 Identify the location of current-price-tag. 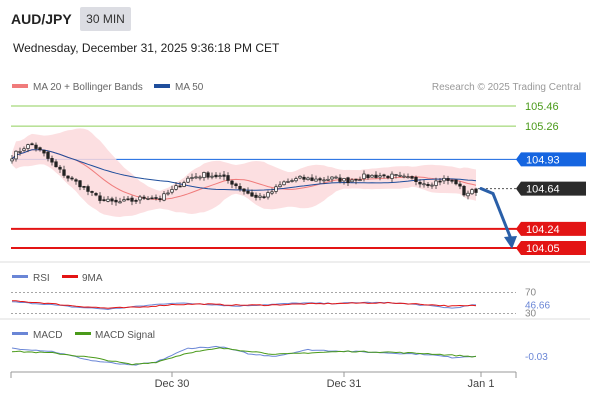
(551, 188).